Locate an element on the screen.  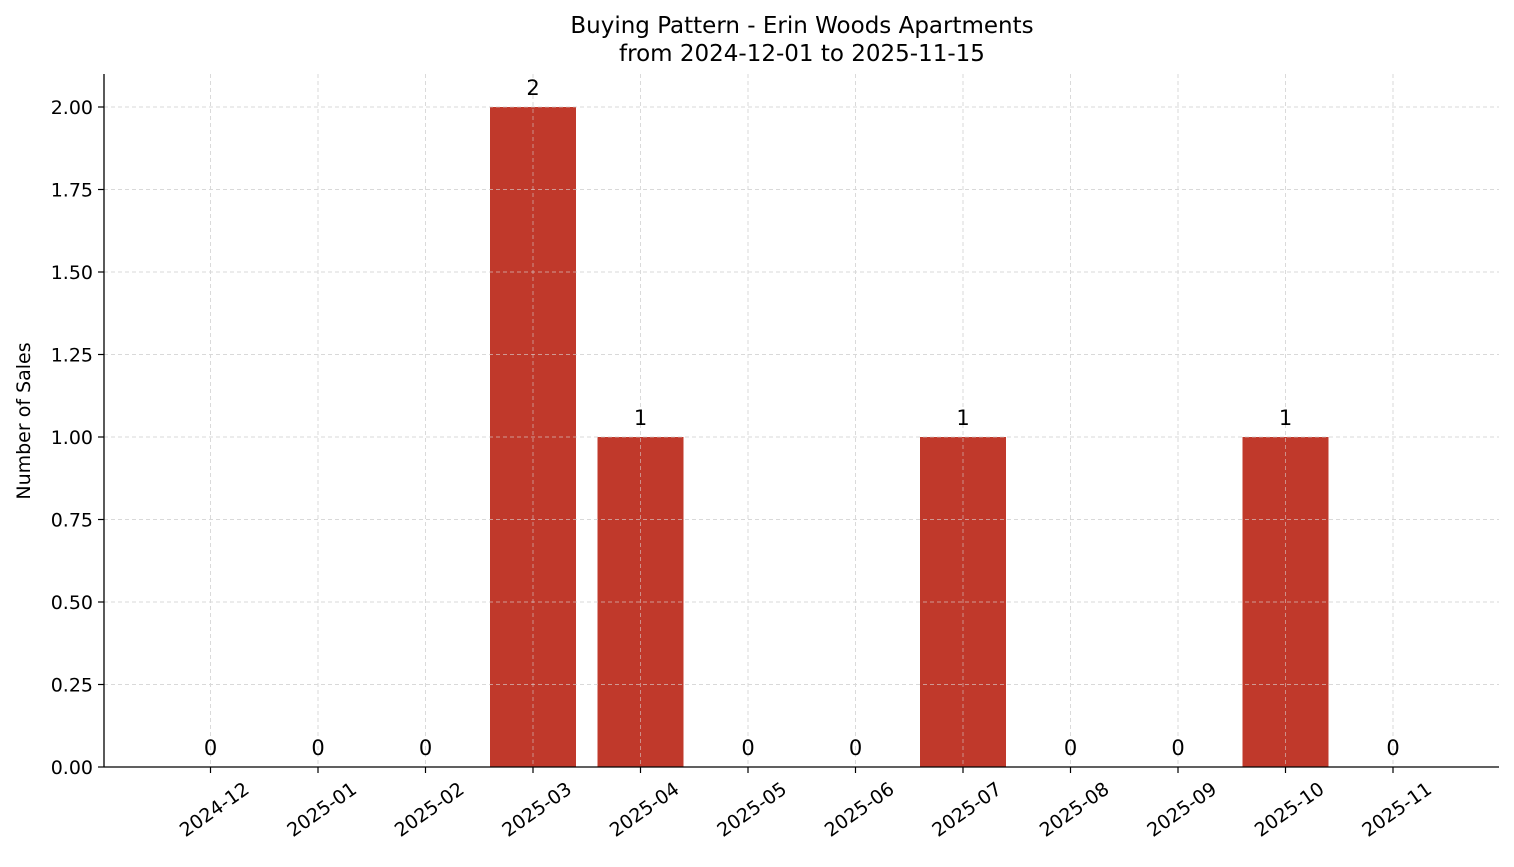
y-tick-label: 0.00 is located at coordinates (72, 768).